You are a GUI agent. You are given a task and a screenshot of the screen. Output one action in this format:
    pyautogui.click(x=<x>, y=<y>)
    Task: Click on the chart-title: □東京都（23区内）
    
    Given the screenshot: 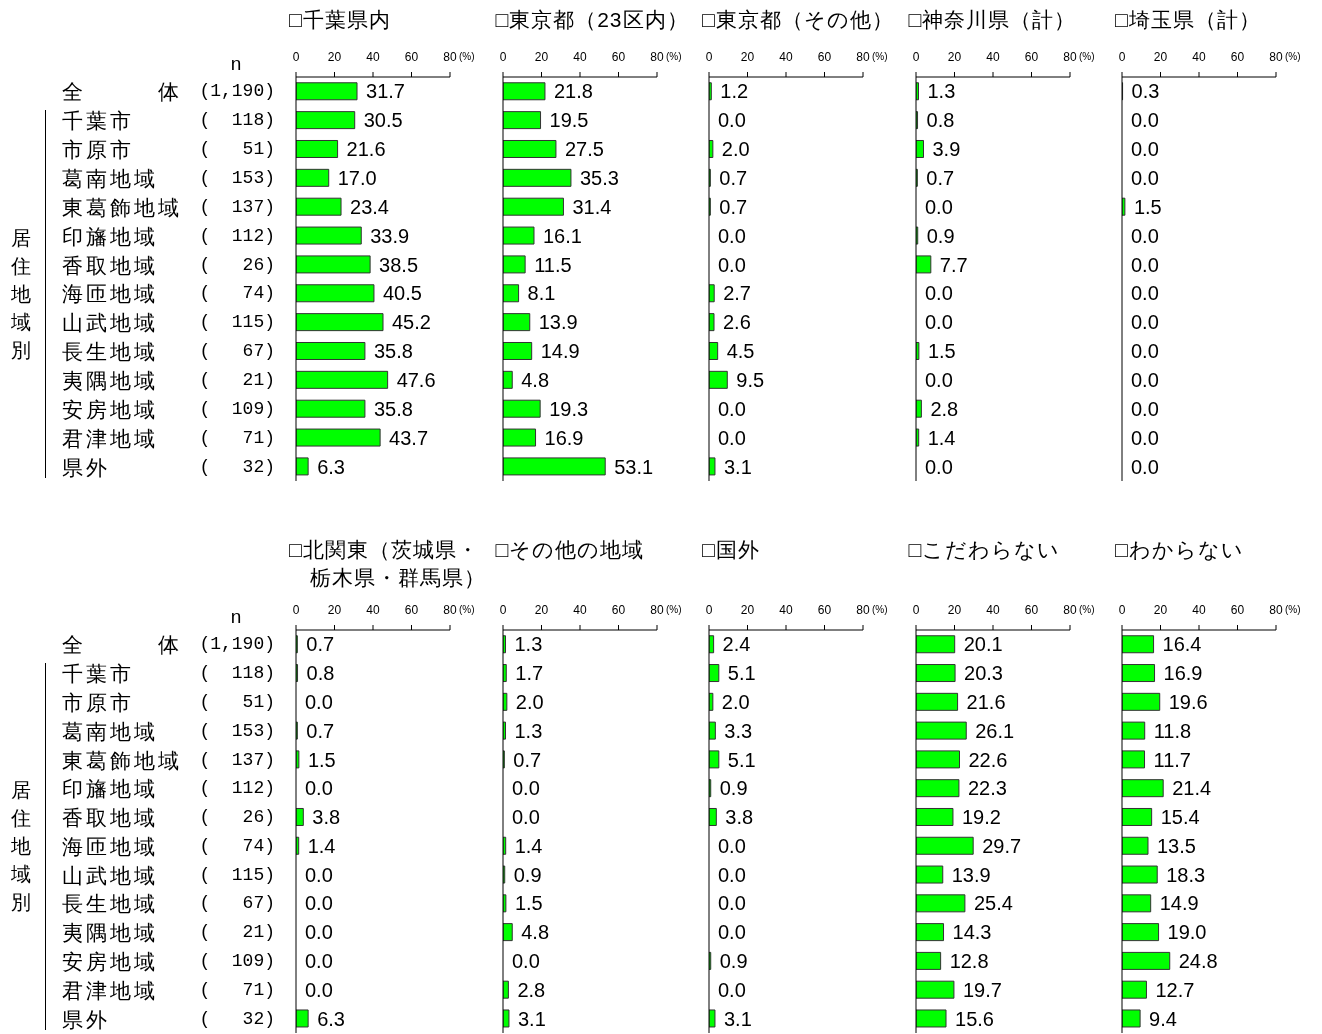 What is the action you would take?
    pyautogui.click(x=592, y=19)
    